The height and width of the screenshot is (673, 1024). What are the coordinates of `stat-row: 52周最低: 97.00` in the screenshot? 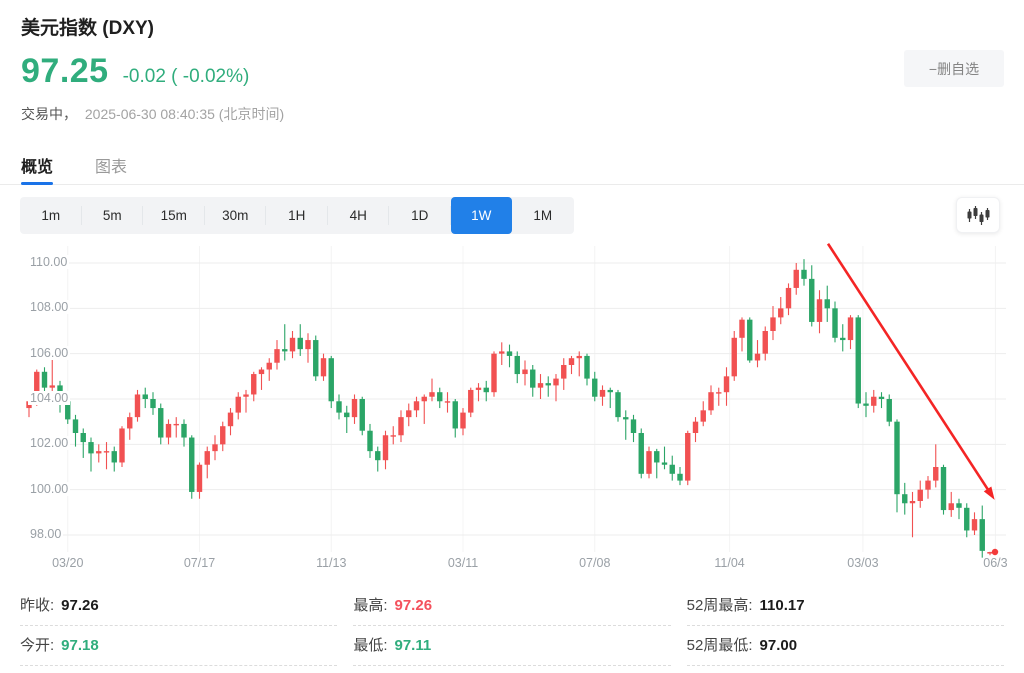 It's located at (845, 646).